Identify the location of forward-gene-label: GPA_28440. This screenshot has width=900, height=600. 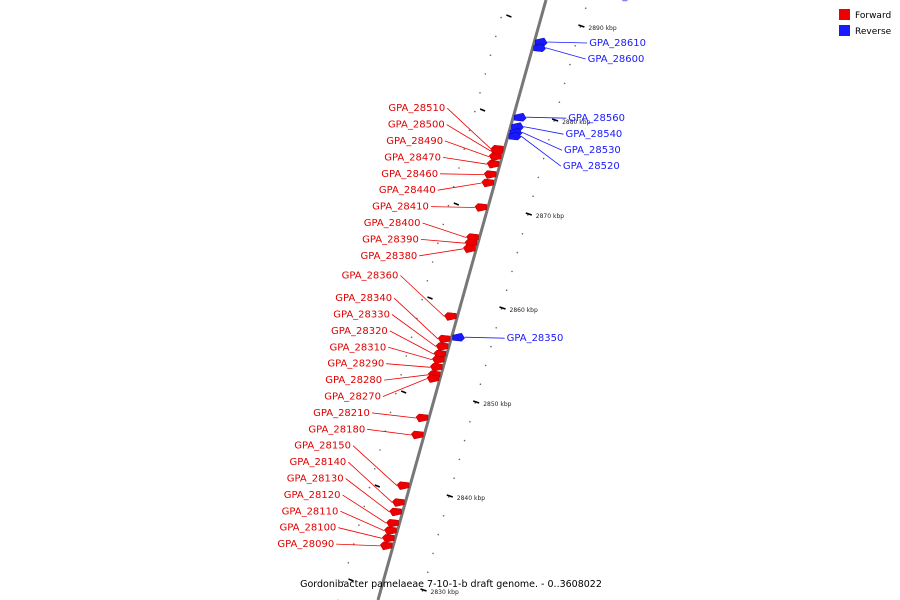
(407, 190).